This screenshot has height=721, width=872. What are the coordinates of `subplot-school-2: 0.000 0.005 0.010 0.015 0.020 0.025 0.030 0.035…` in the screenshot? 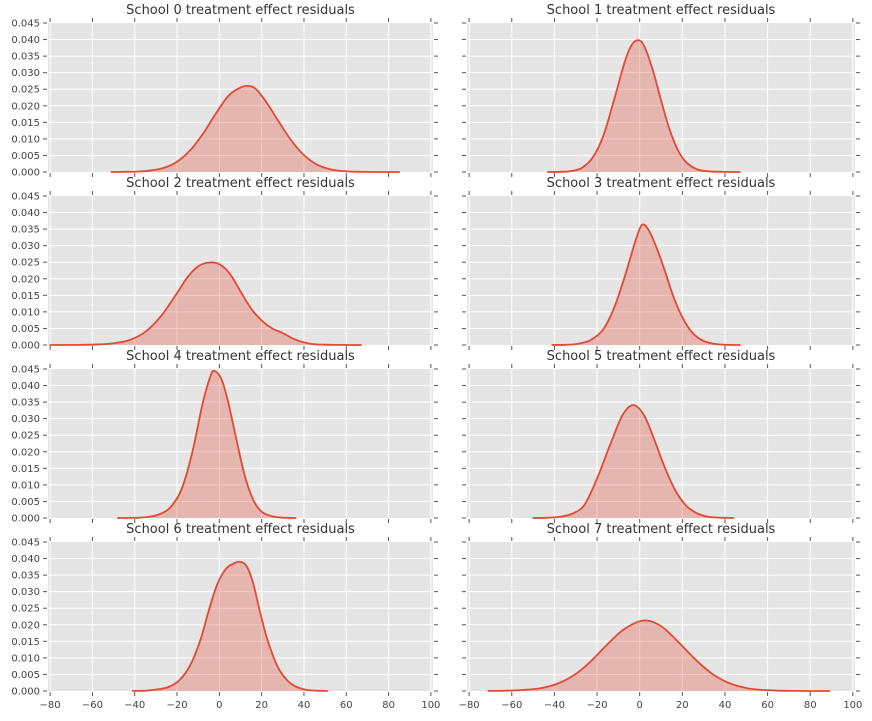 It's located at (224, 271).